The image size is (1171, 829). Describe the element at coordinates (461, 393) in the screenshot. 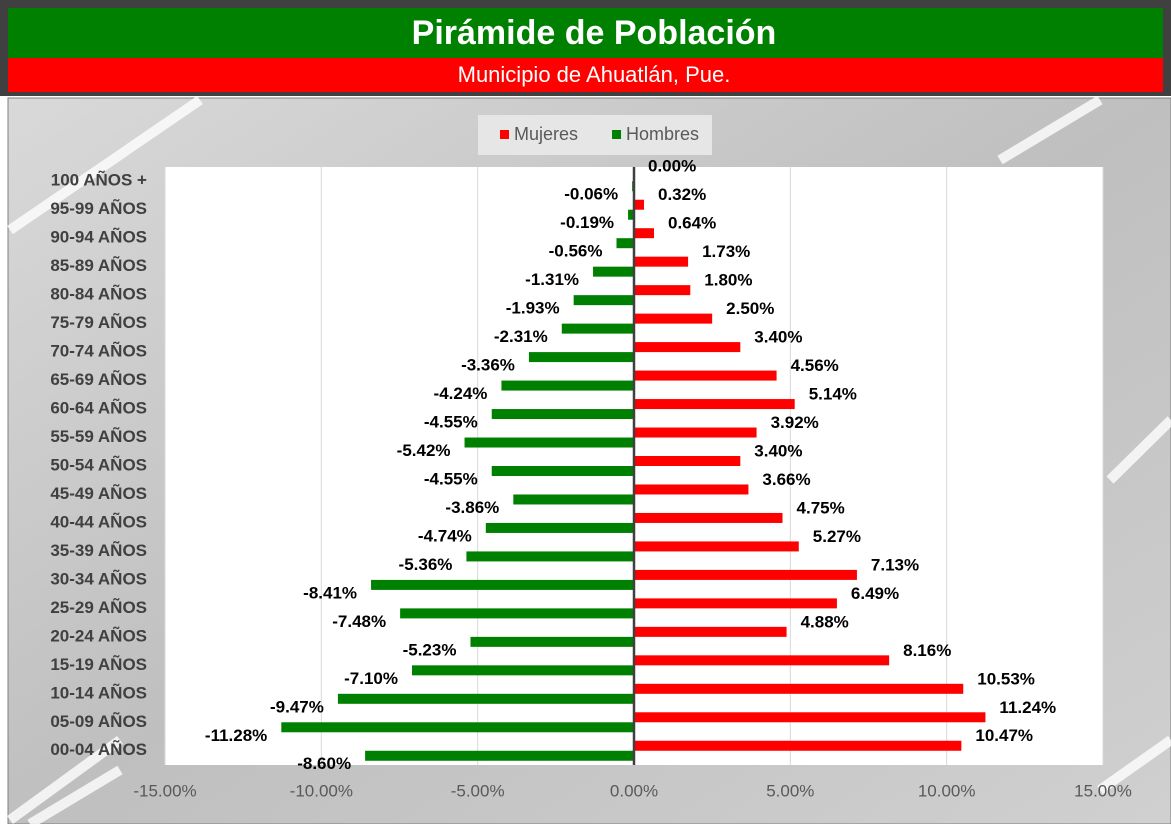

I see `data-label: -4.24%` at that location.